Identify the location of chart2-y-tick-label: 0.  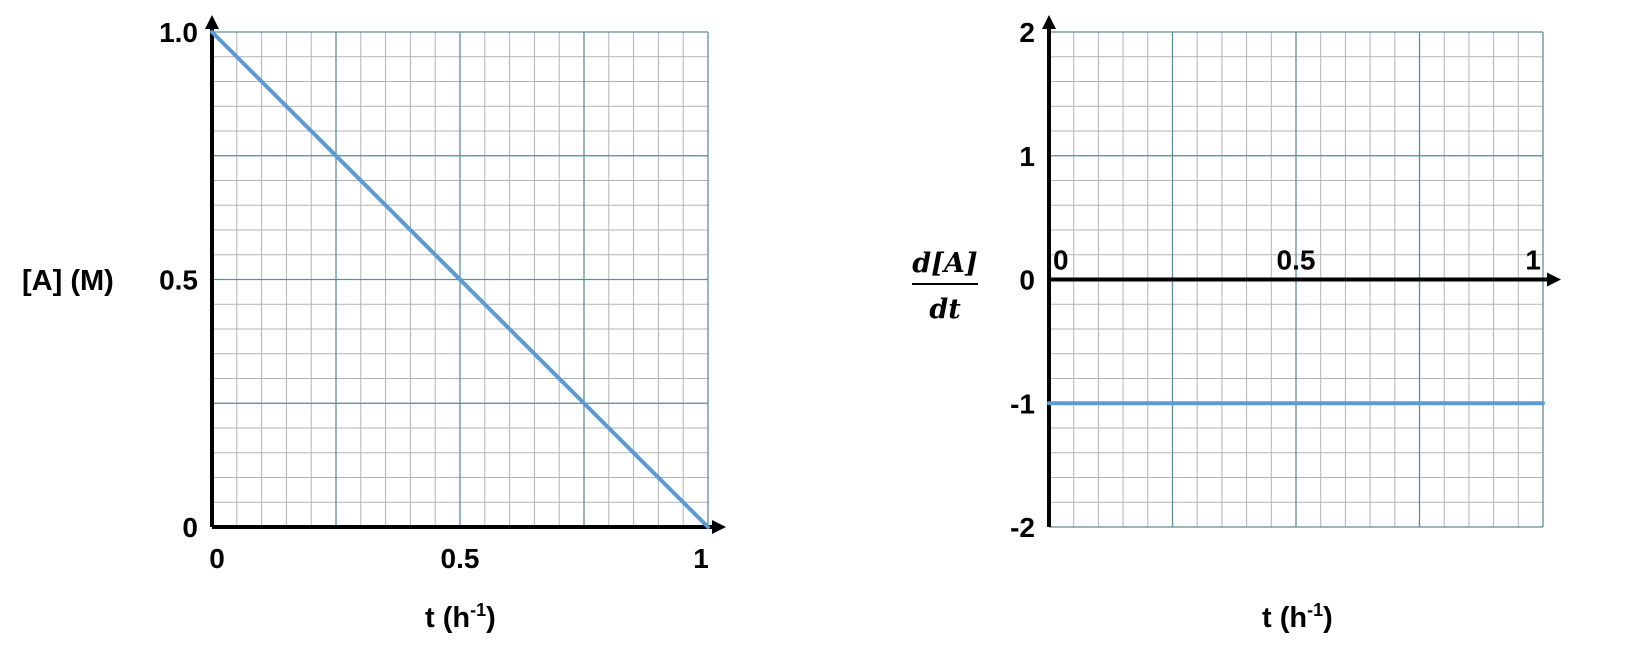
(1027, 280).